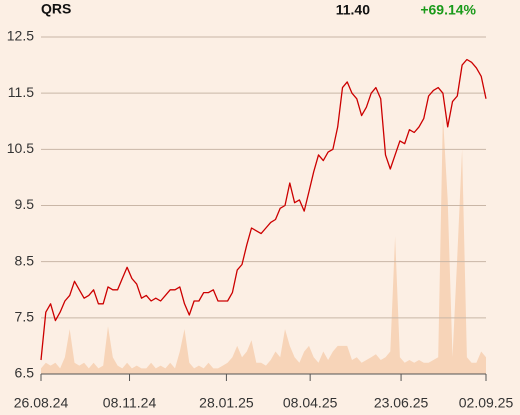 This screenshot has width=520, height=415. What do you see at coordinates (41, 403) in the screenshot?
I see `x-tick-label: 26.08.24` at bounding box center [41, 403].